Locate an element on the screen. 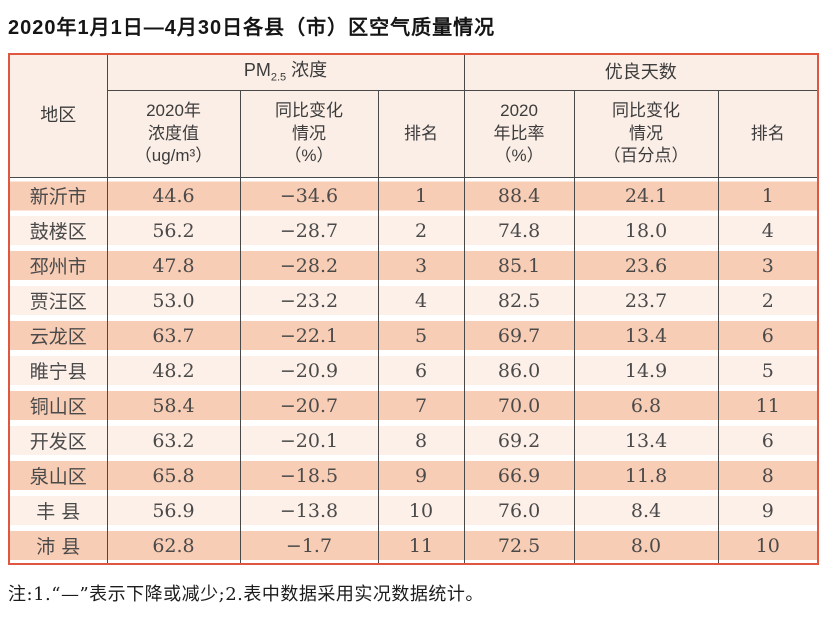 The width and height of the screenshot is (825, 620). column-group-pm25: PM2.5 浓度 is located at coordinates (285, 72).